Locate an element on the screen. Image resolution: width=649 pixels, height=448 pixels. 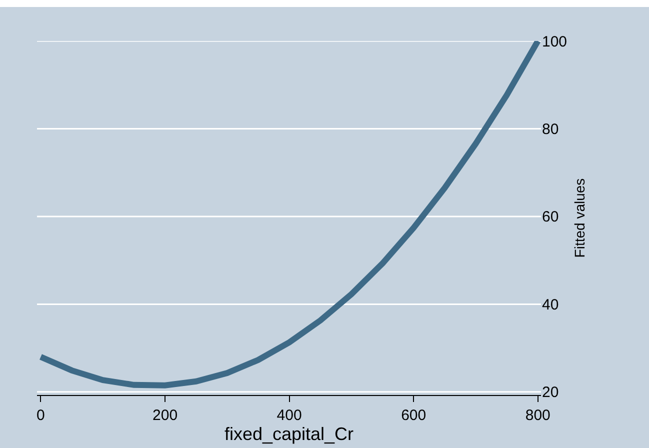
y-axis-title: Fitted values is located at coordinates (579, 218).